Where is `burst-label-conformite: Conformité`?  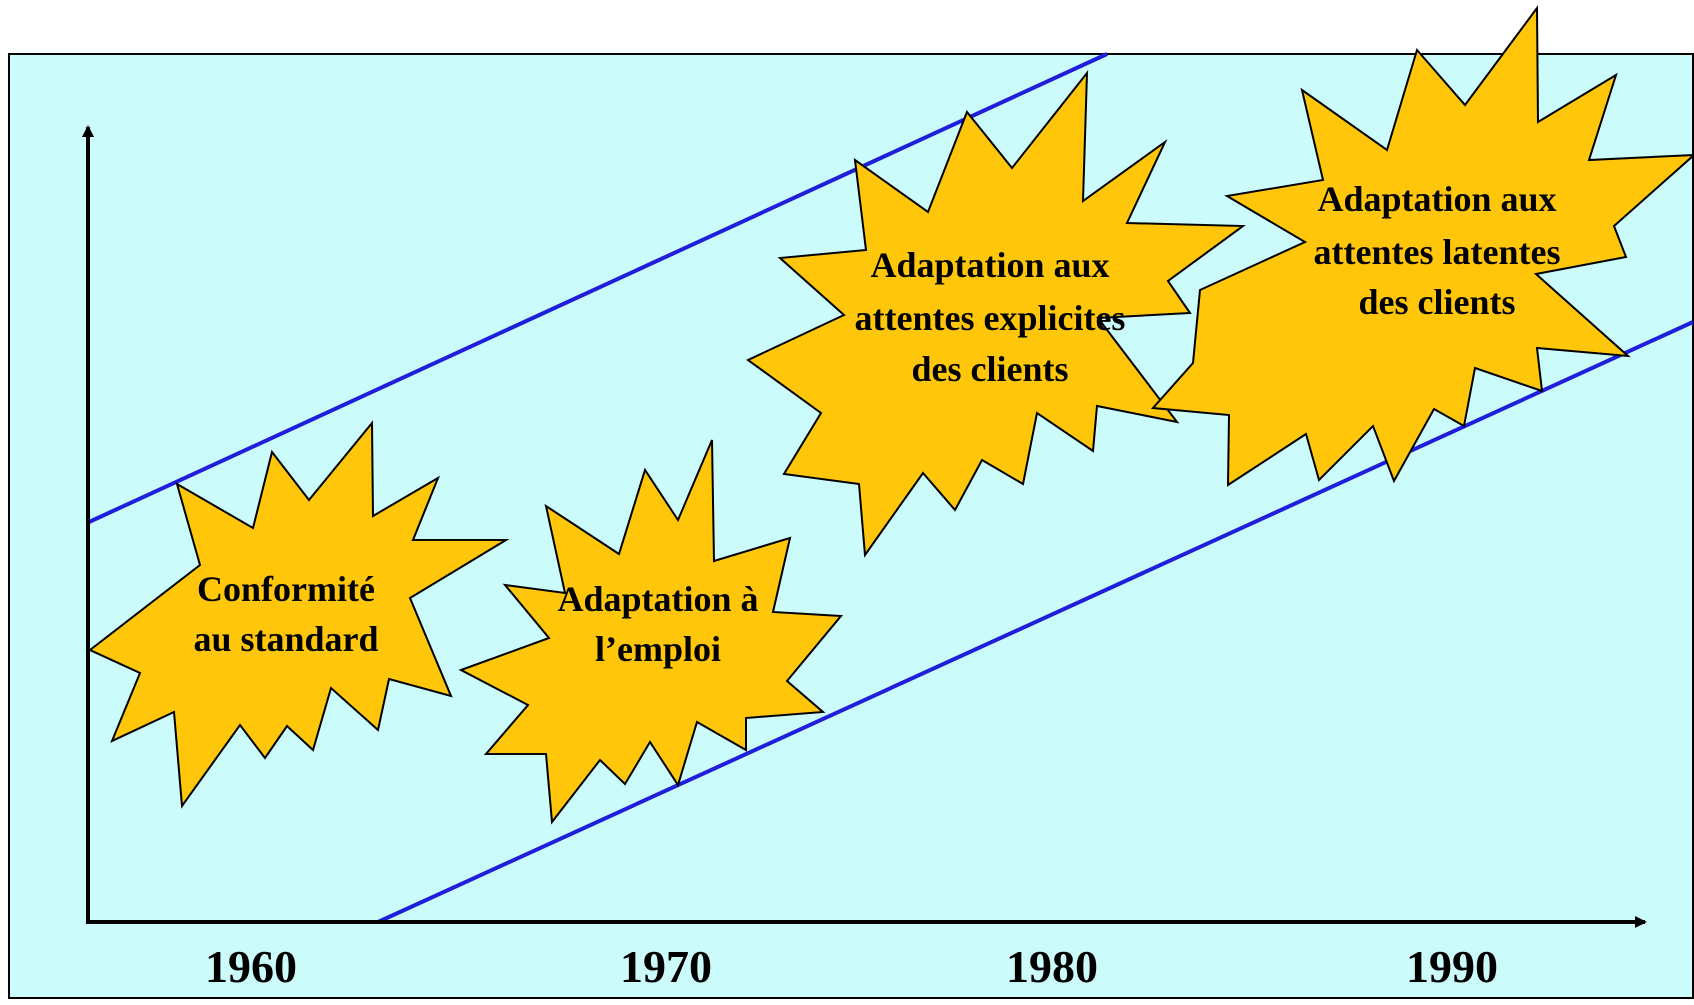
burst-label-conformite: Conformité is located at coordinates (286, 589).